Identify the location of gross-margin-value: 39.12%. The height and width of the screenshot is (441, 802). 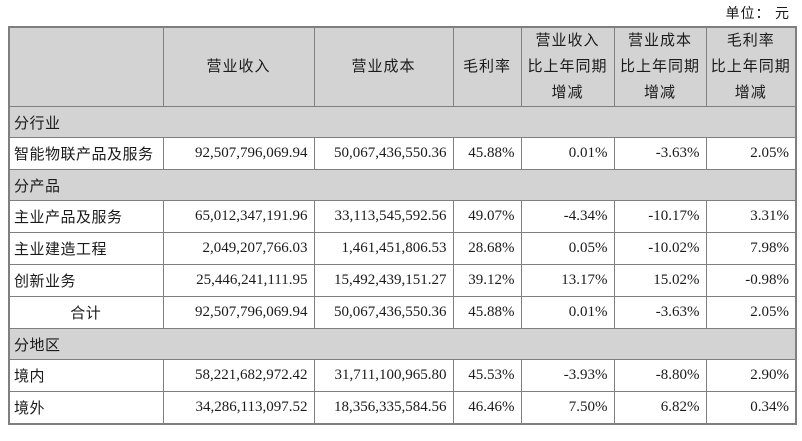
(487, 280).